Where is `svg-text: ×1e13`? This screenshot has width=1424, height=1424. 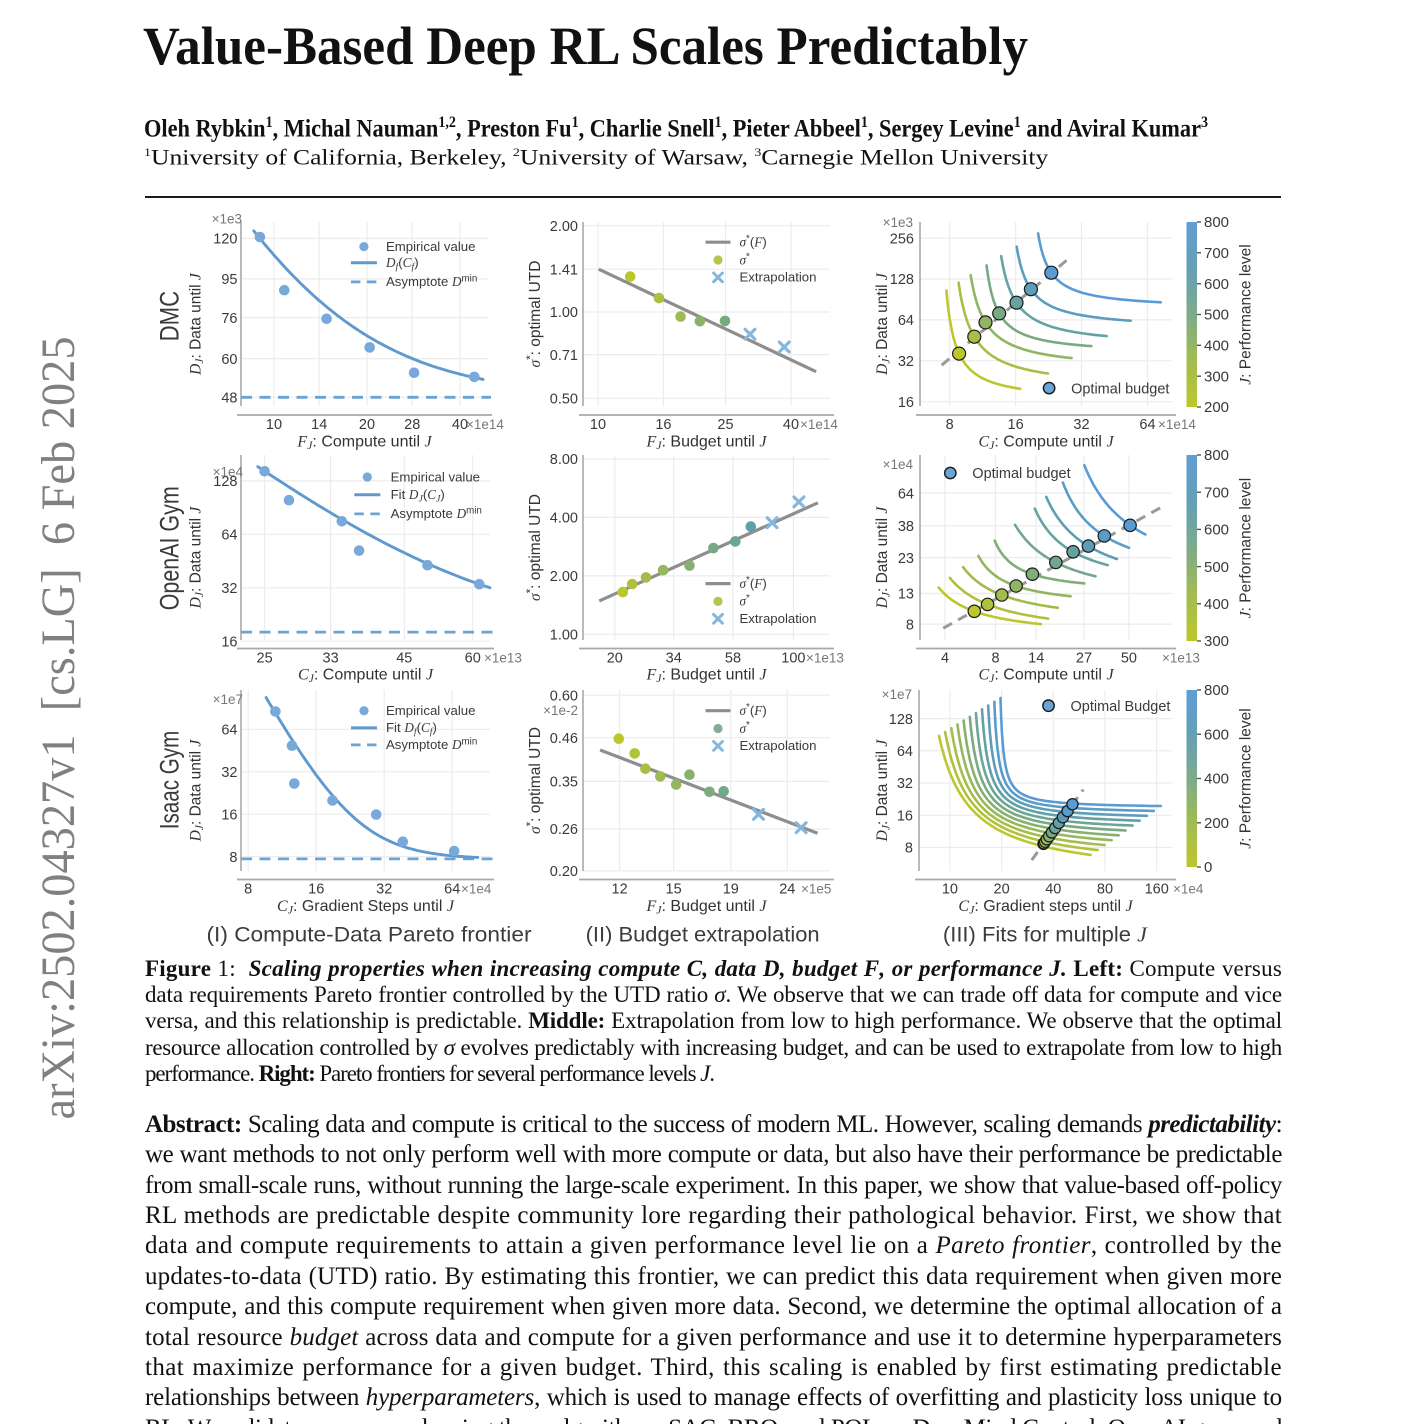 svg-text: ×1e13 is located at coordinates (503, 658).